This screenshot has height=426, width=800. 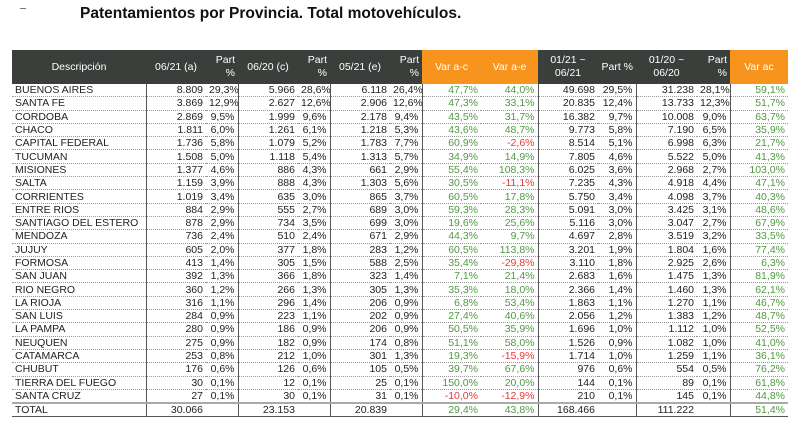 What do you see at coordinates (567, 117) in the screenshot?
I see `col-acum-21: 16.382` at bounding box center [567, 117].